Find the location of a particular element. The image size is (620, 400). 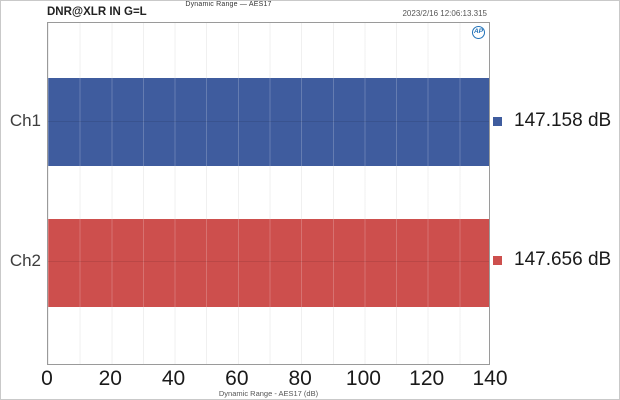

category-label-ch1: Ch1 is located at coordinates (25, 120).